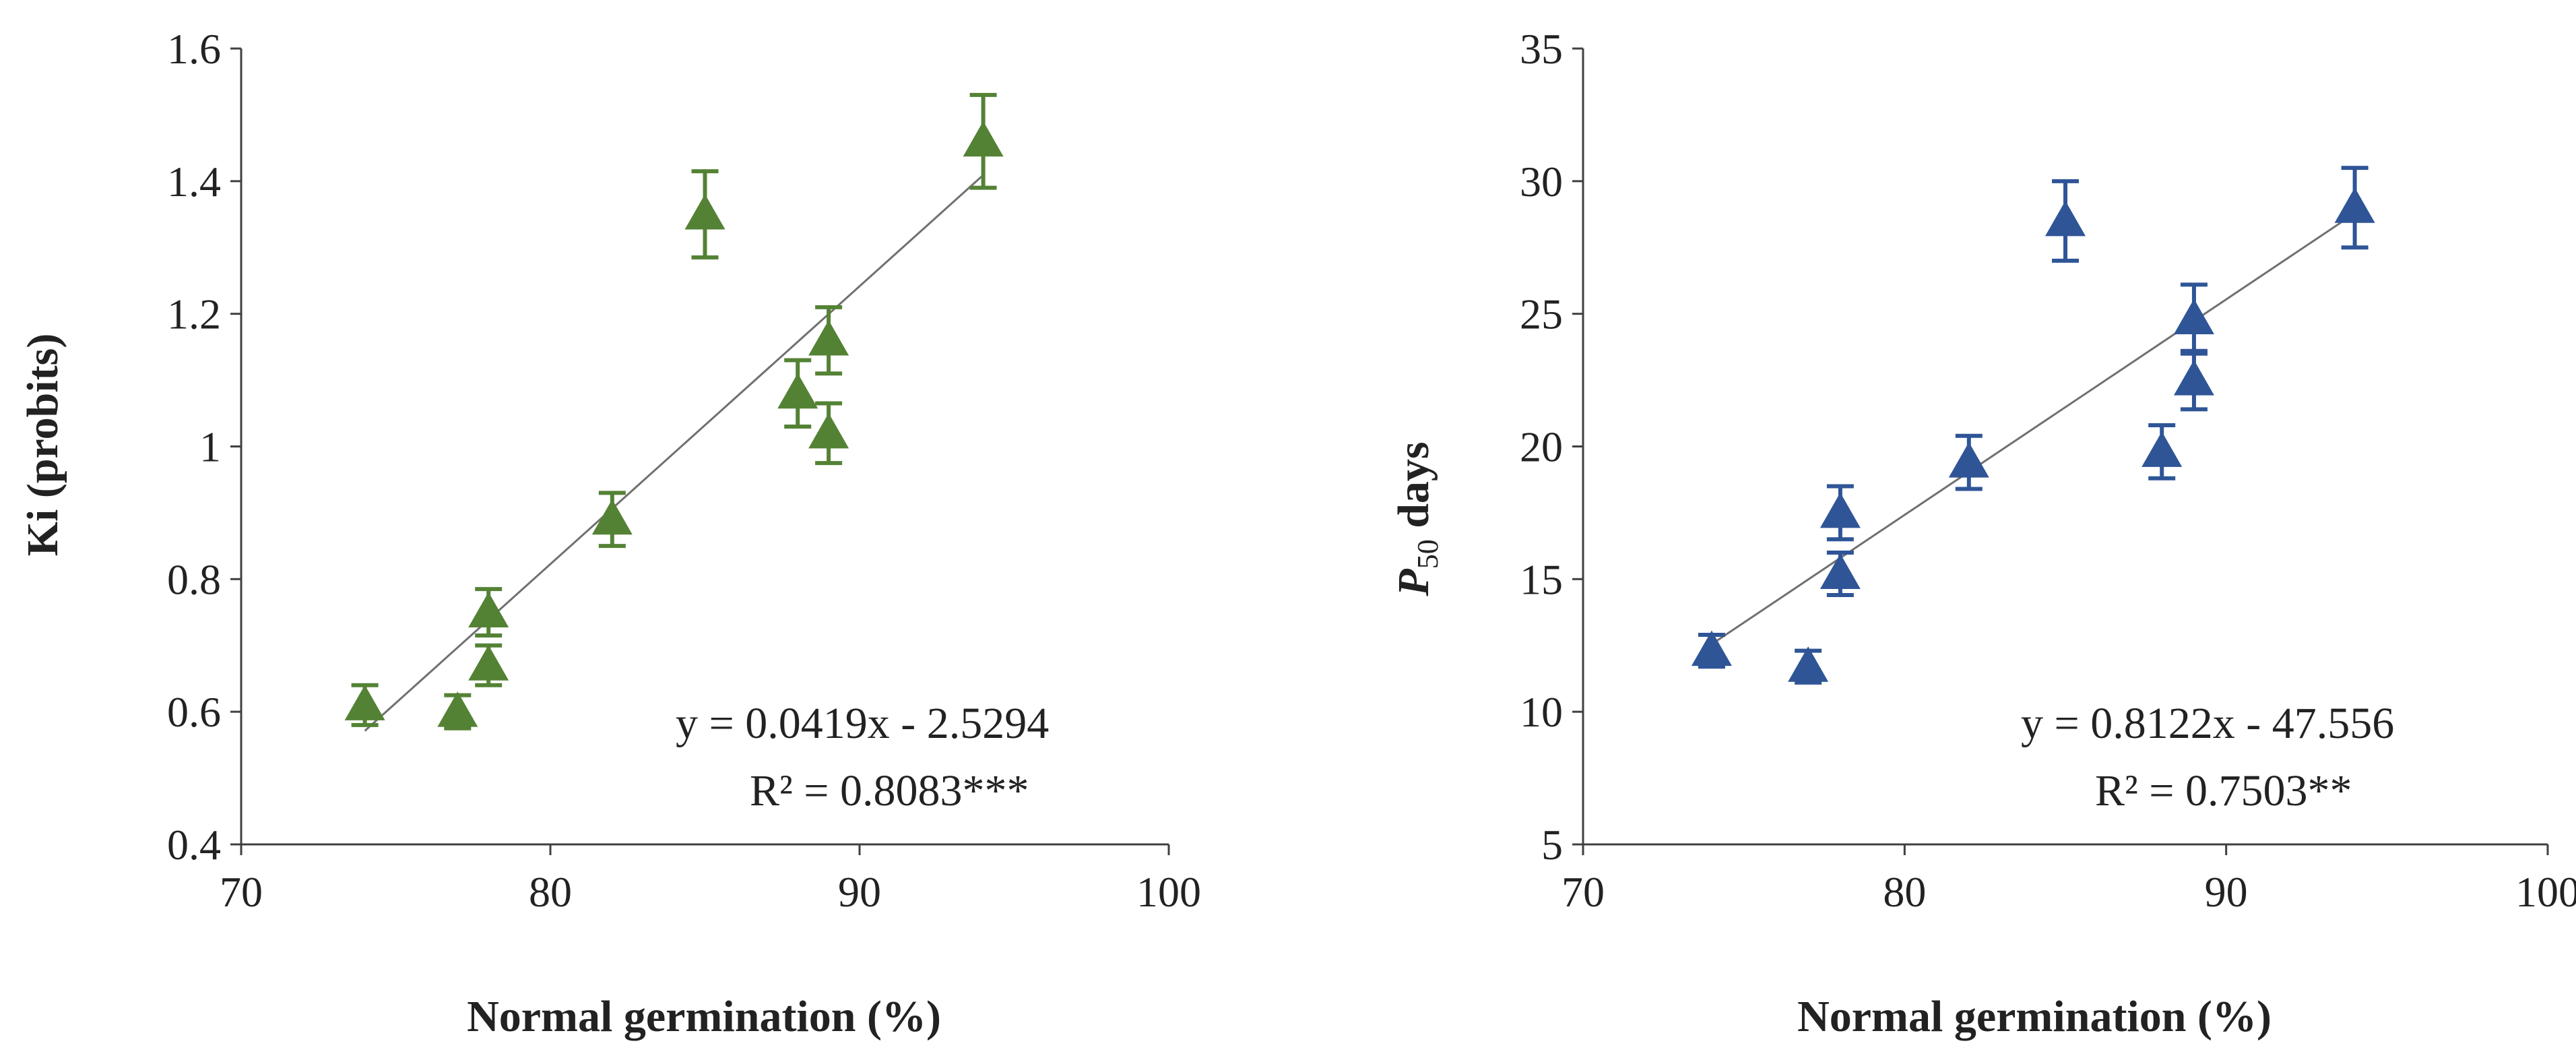 Image resolution: width=2576 pixels, height=1056 pixels. Describe the element at coordinates (704, 1016) in the screenshot. I see `x-axis-title-left: Normal germination (%)` at that location.